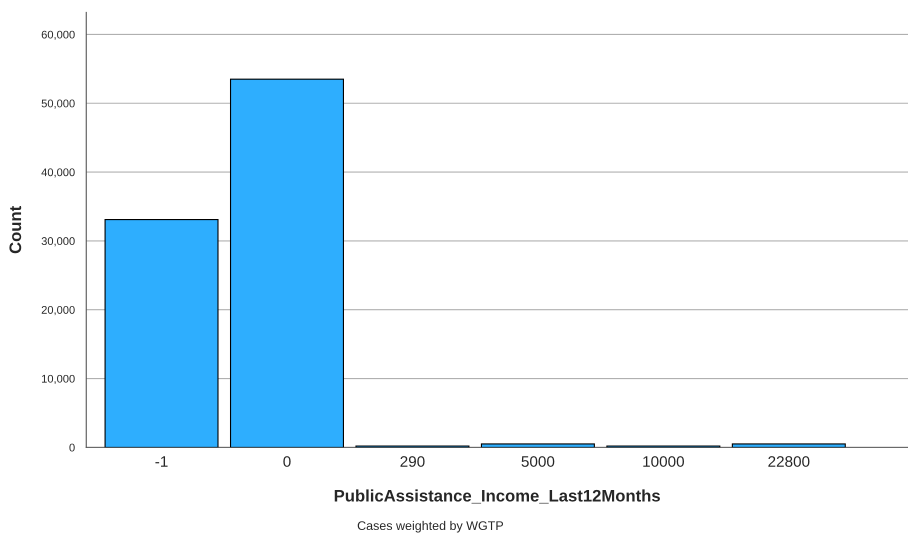 The width and height of the screenshot is (908, 539). What do you see at coordinates (58, 311) in the screenshot?
I see `y-tick-label: 20,000` at bounding box center [58, 311].